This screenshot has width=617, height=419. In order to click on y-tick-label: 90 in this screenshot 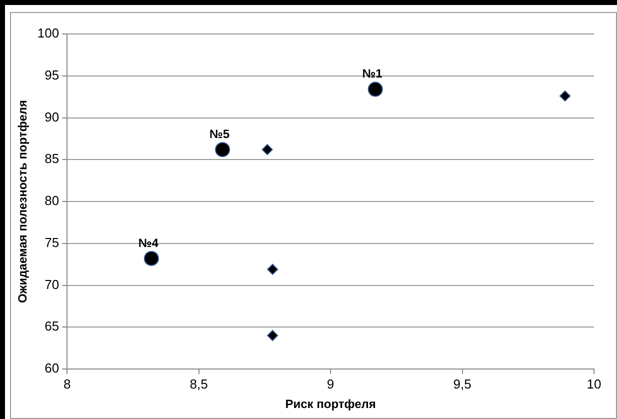, I will do `click(52, 116)`.